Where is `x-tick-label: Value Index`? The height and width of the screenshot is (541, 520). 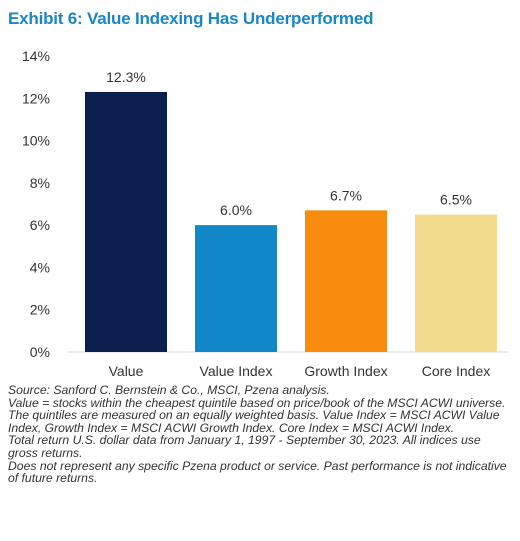
x-tick-label: Value Index is located at coordinates (236, 371).